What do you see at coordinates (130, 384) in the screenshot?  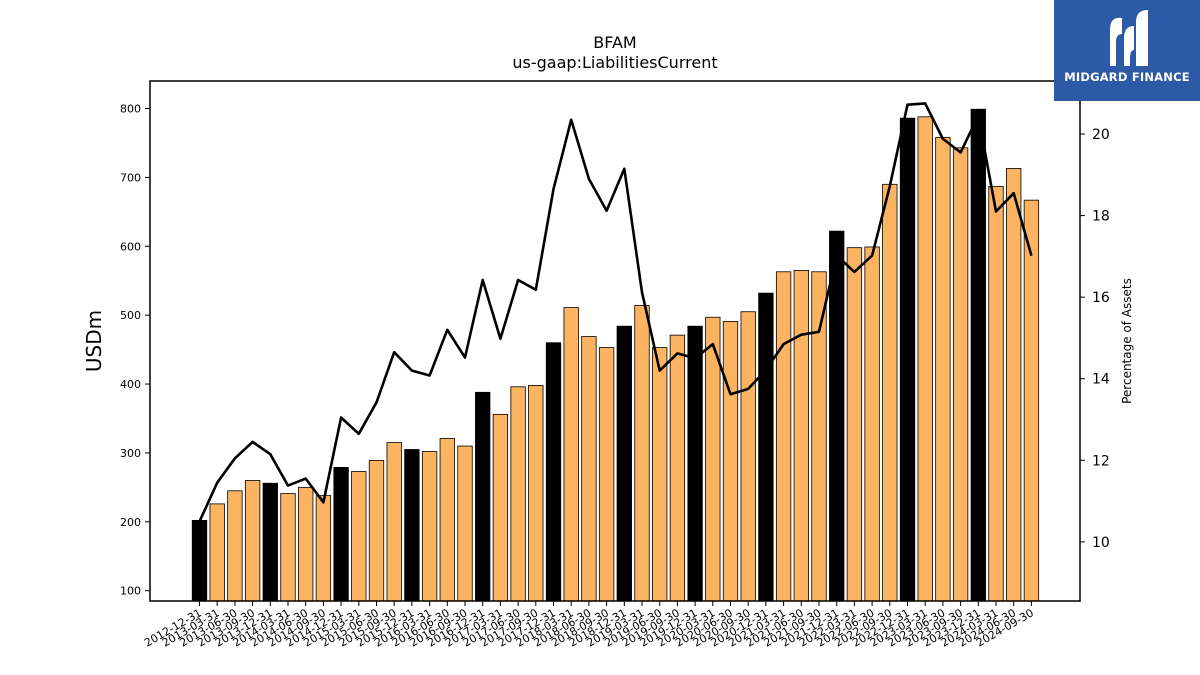 I see `y-tick-label: 400` at bounding box center [130, 384].